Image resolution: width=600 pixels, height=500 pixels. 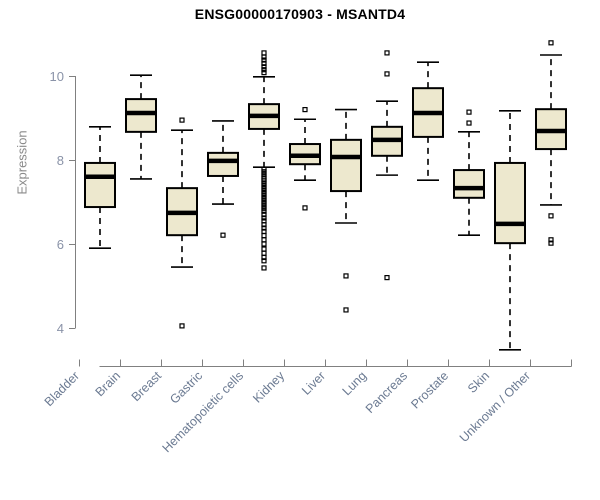 I want to click on box-group-skin, so click(x=510, y=230).